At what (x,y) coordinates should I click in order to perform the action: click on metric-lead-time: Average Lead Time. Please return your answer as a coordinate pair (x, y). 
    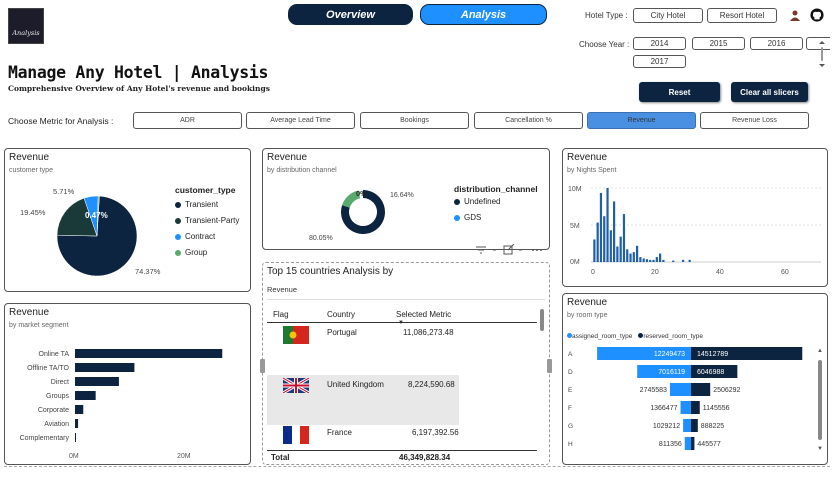
    Looking at the image, I should click on (300, 120).